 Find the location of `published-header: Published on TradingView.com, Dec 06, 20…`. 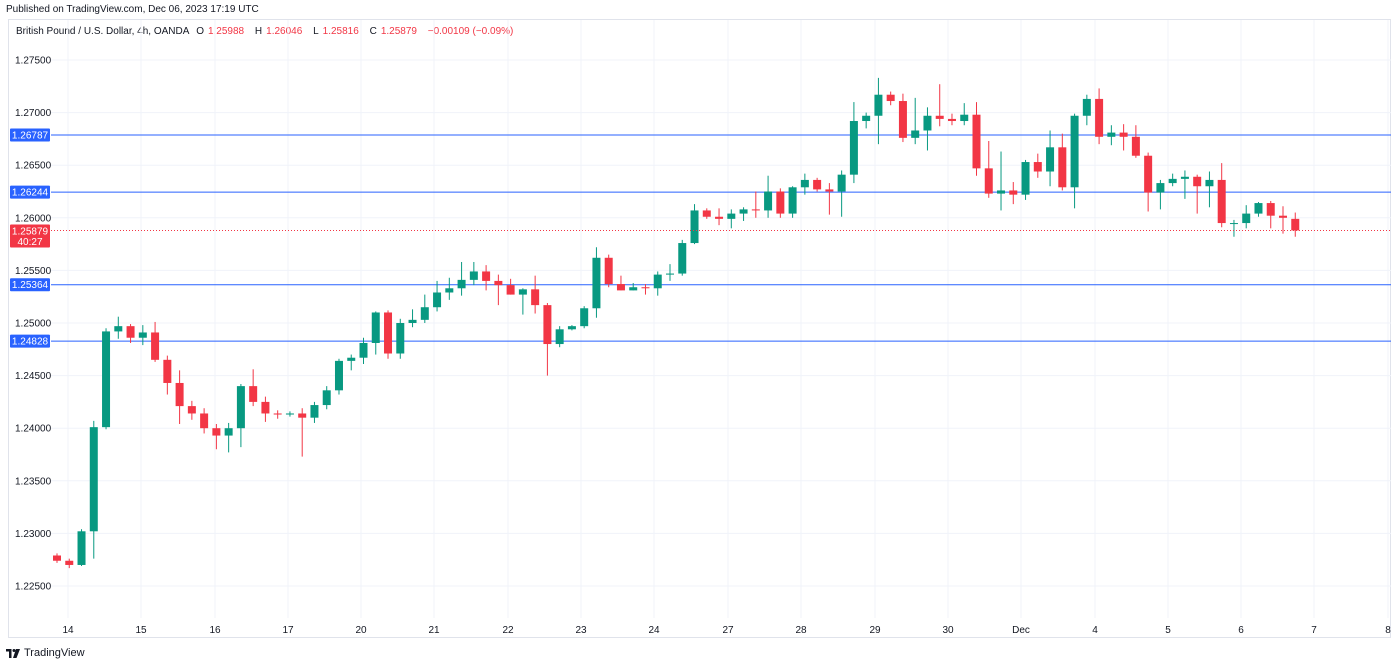

published-header: Published on TradingView.com, Dec 06, 20… is located at coordinates (132, 9).